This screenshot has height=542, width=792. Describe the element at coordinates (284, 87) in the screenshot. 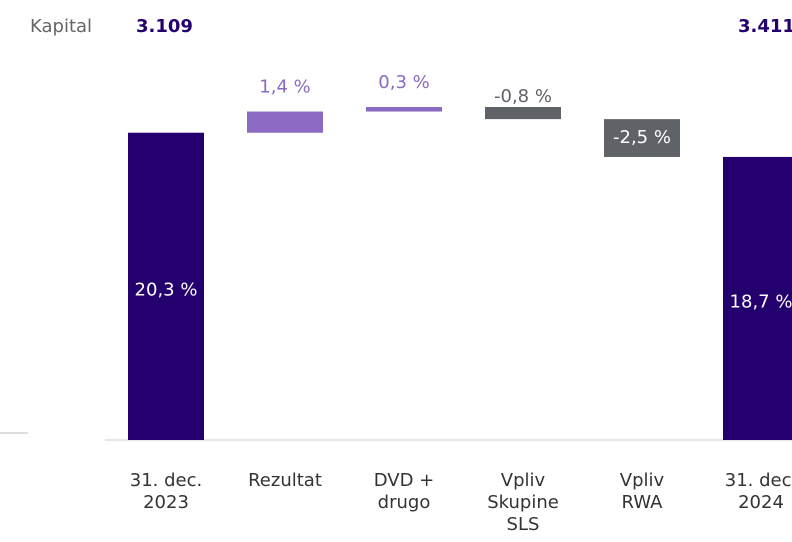

I see `value-label: 1,4 %` at that location.